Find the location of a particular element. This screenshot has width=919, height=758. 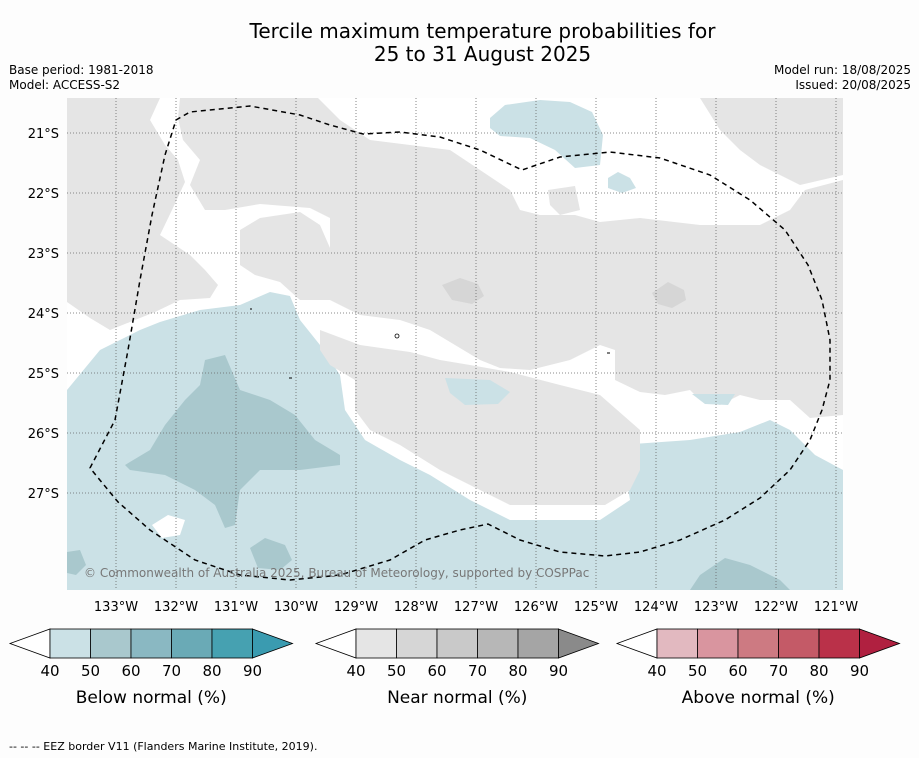

base-period: Base period: 1981-2018 is located at coordinates (81, 70).